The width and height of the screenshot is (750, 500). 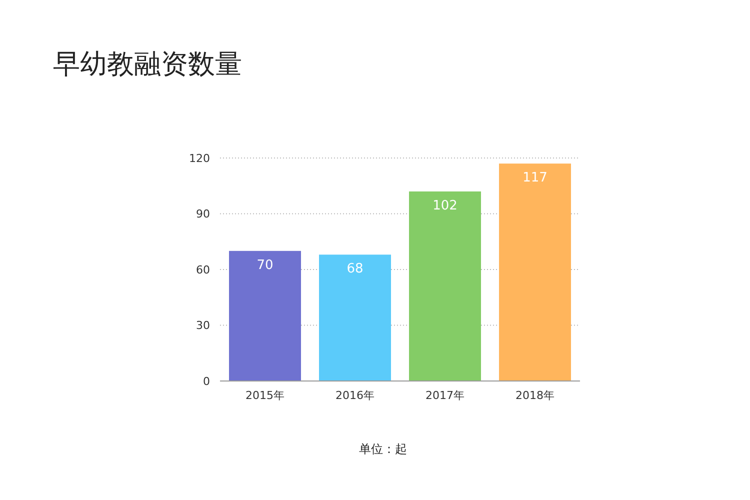 I want to click on y-tick-label: 30, so click(x=203, y=325).